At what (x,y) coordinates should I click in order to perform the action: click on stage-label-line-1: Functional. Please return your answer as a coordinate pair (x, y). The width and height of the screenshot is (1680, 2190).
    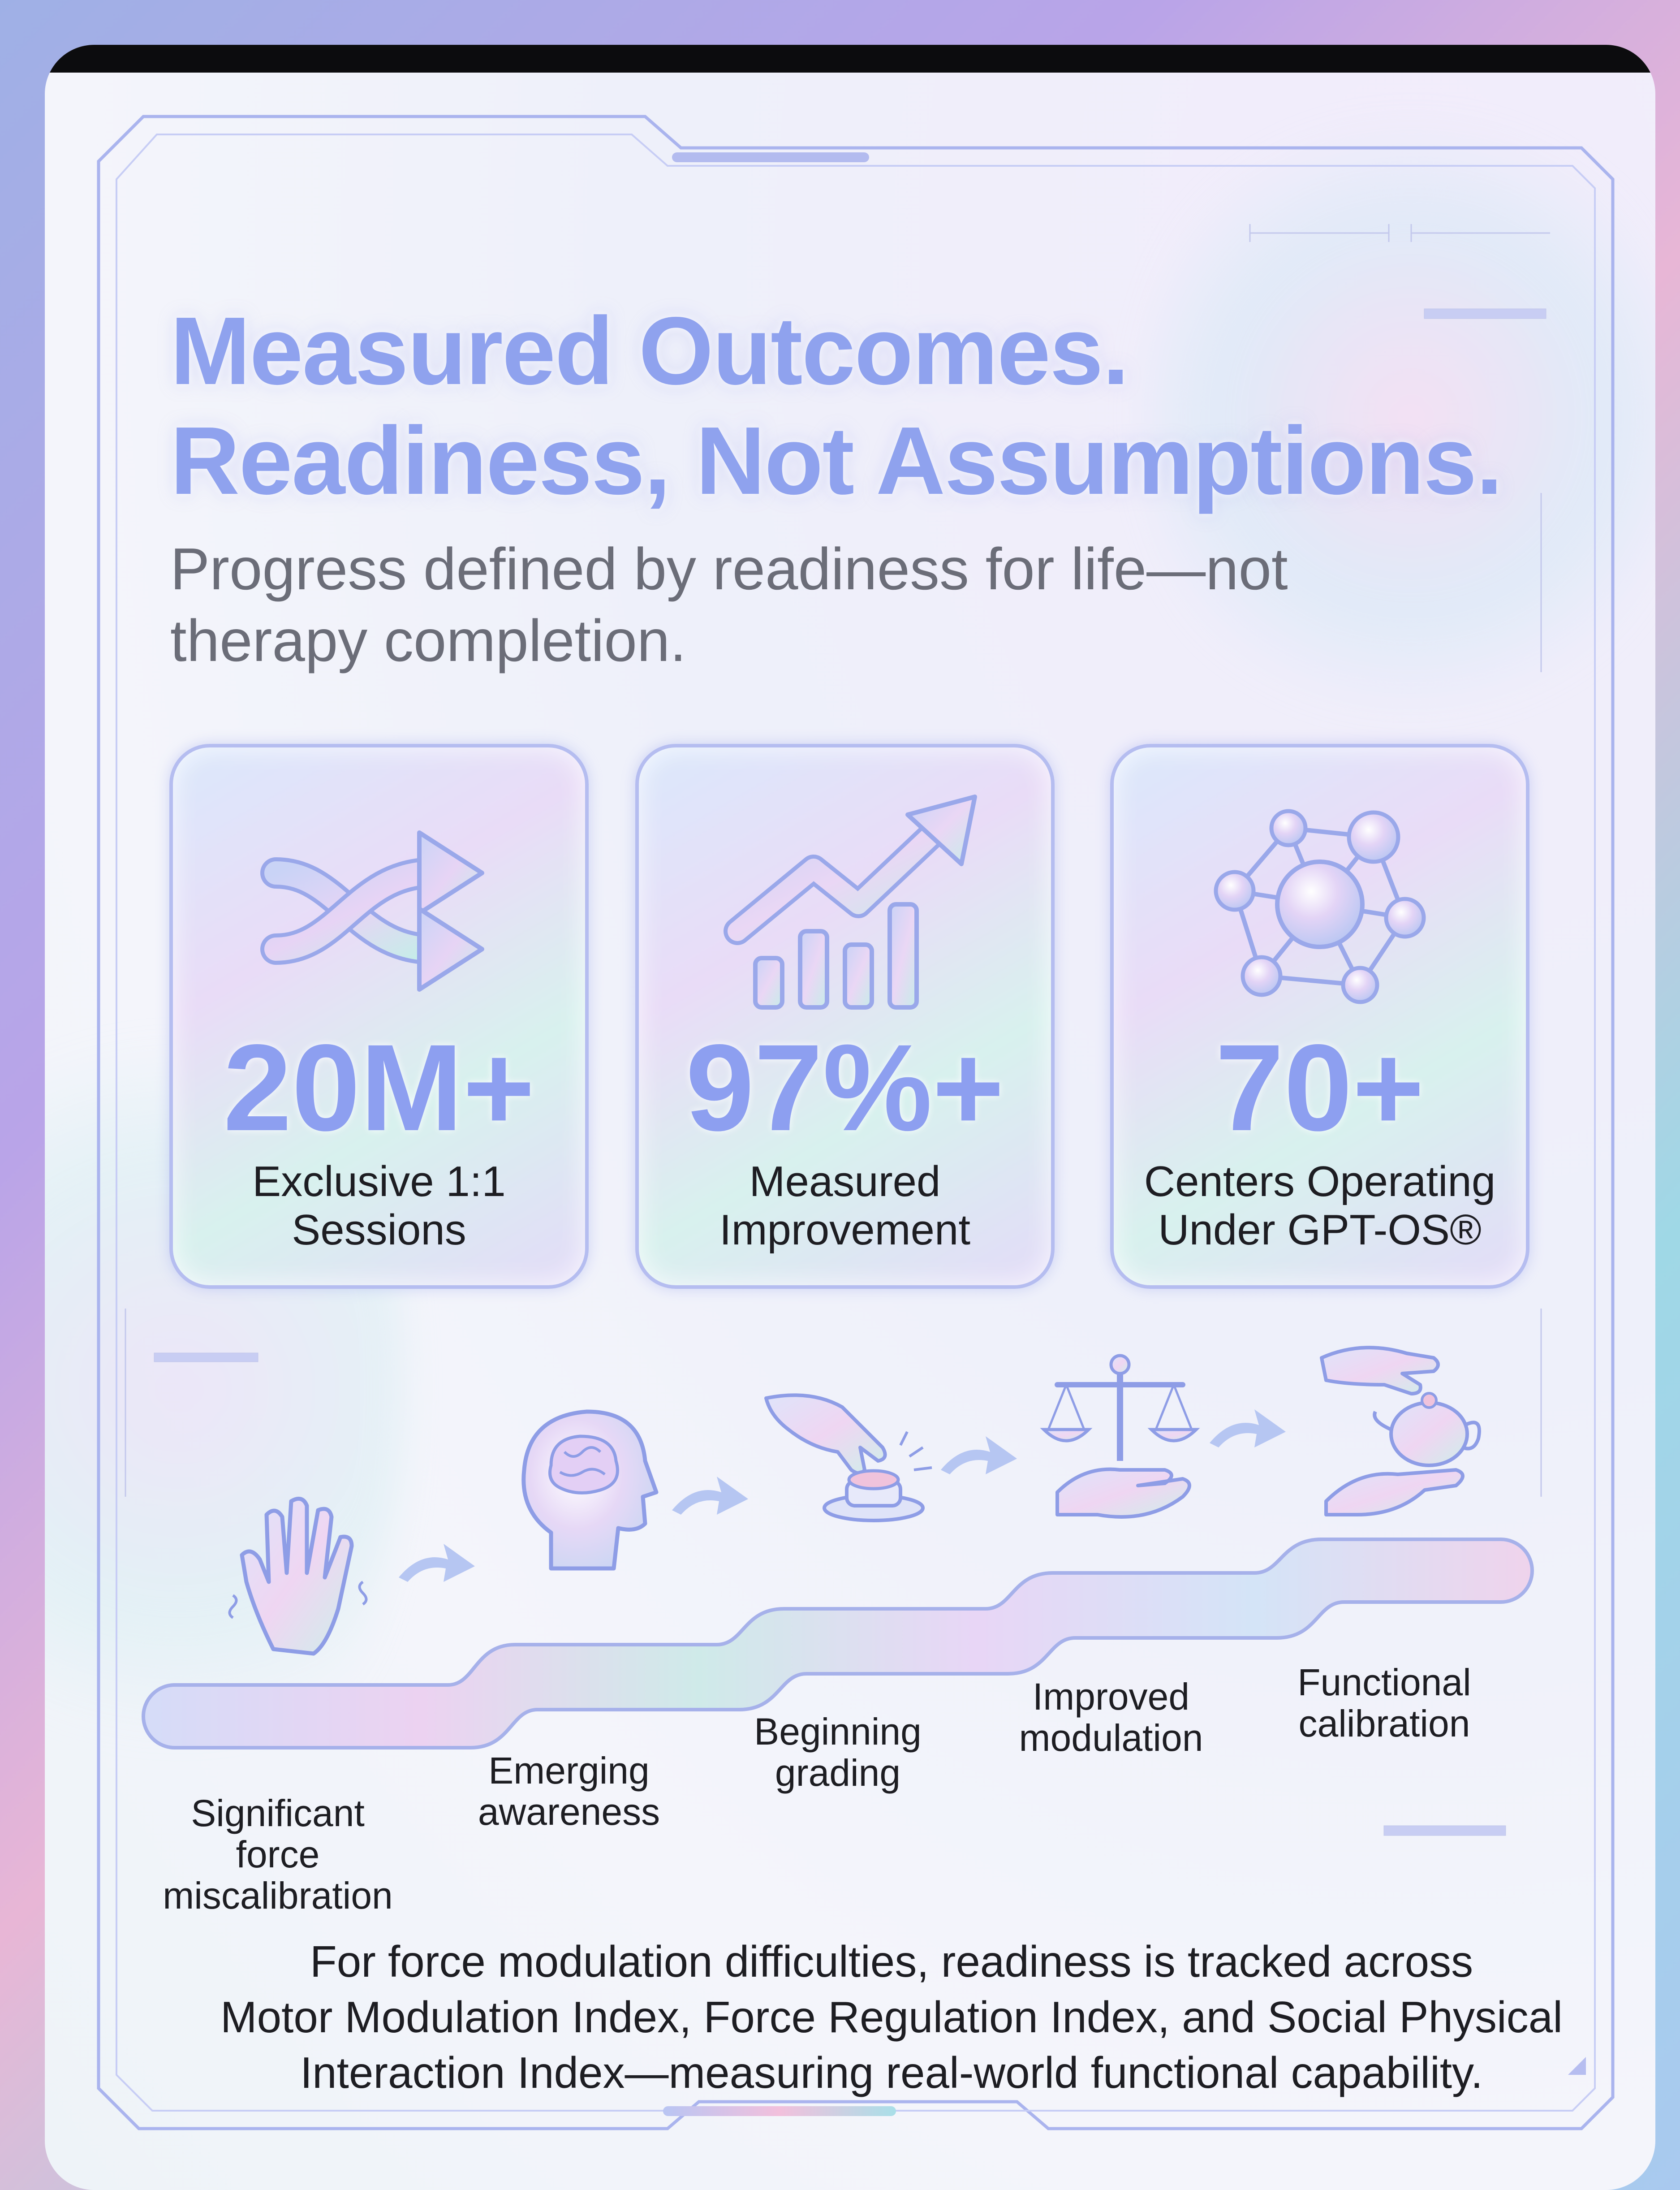
    Looking at the image, I should click on (1384, 1682).